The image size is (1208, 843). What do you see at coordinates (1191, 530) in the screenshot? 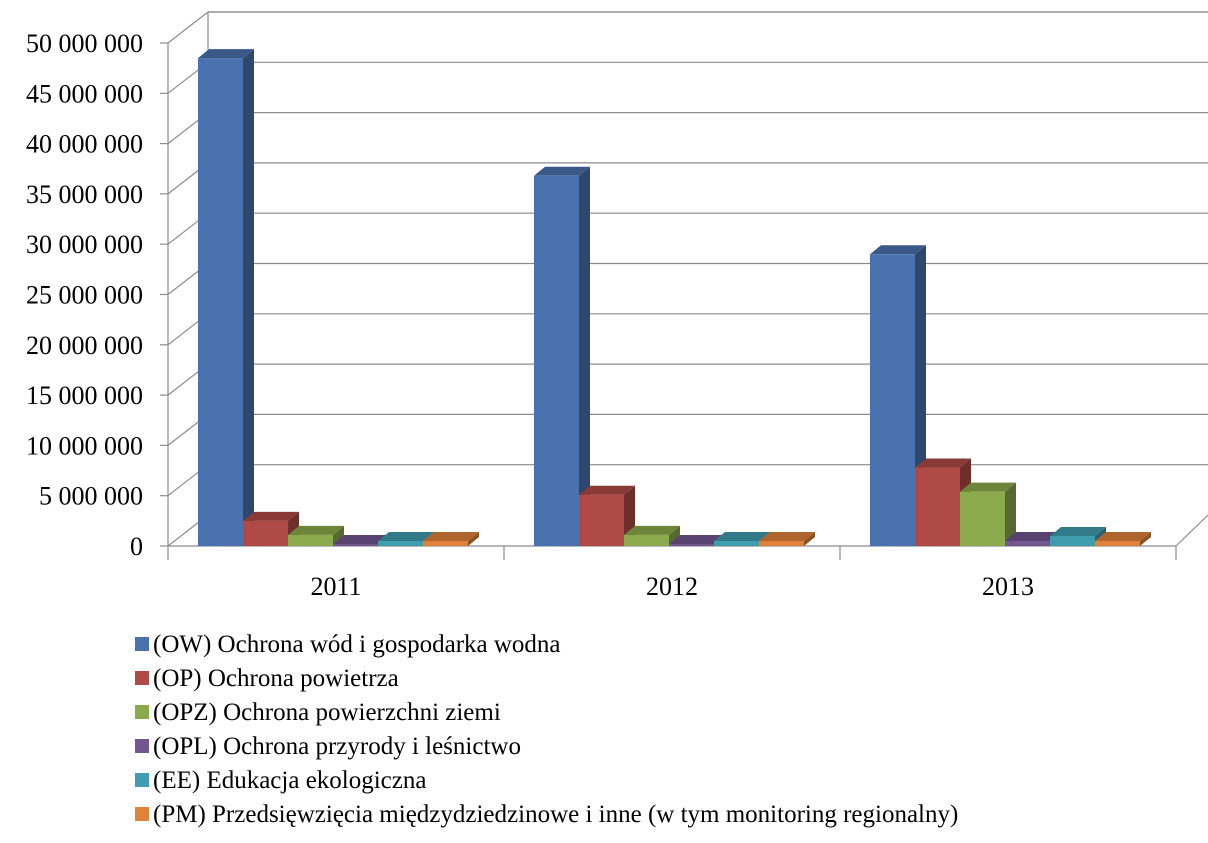
I see `floor-right-edge` at bounding box center [1191, 530].